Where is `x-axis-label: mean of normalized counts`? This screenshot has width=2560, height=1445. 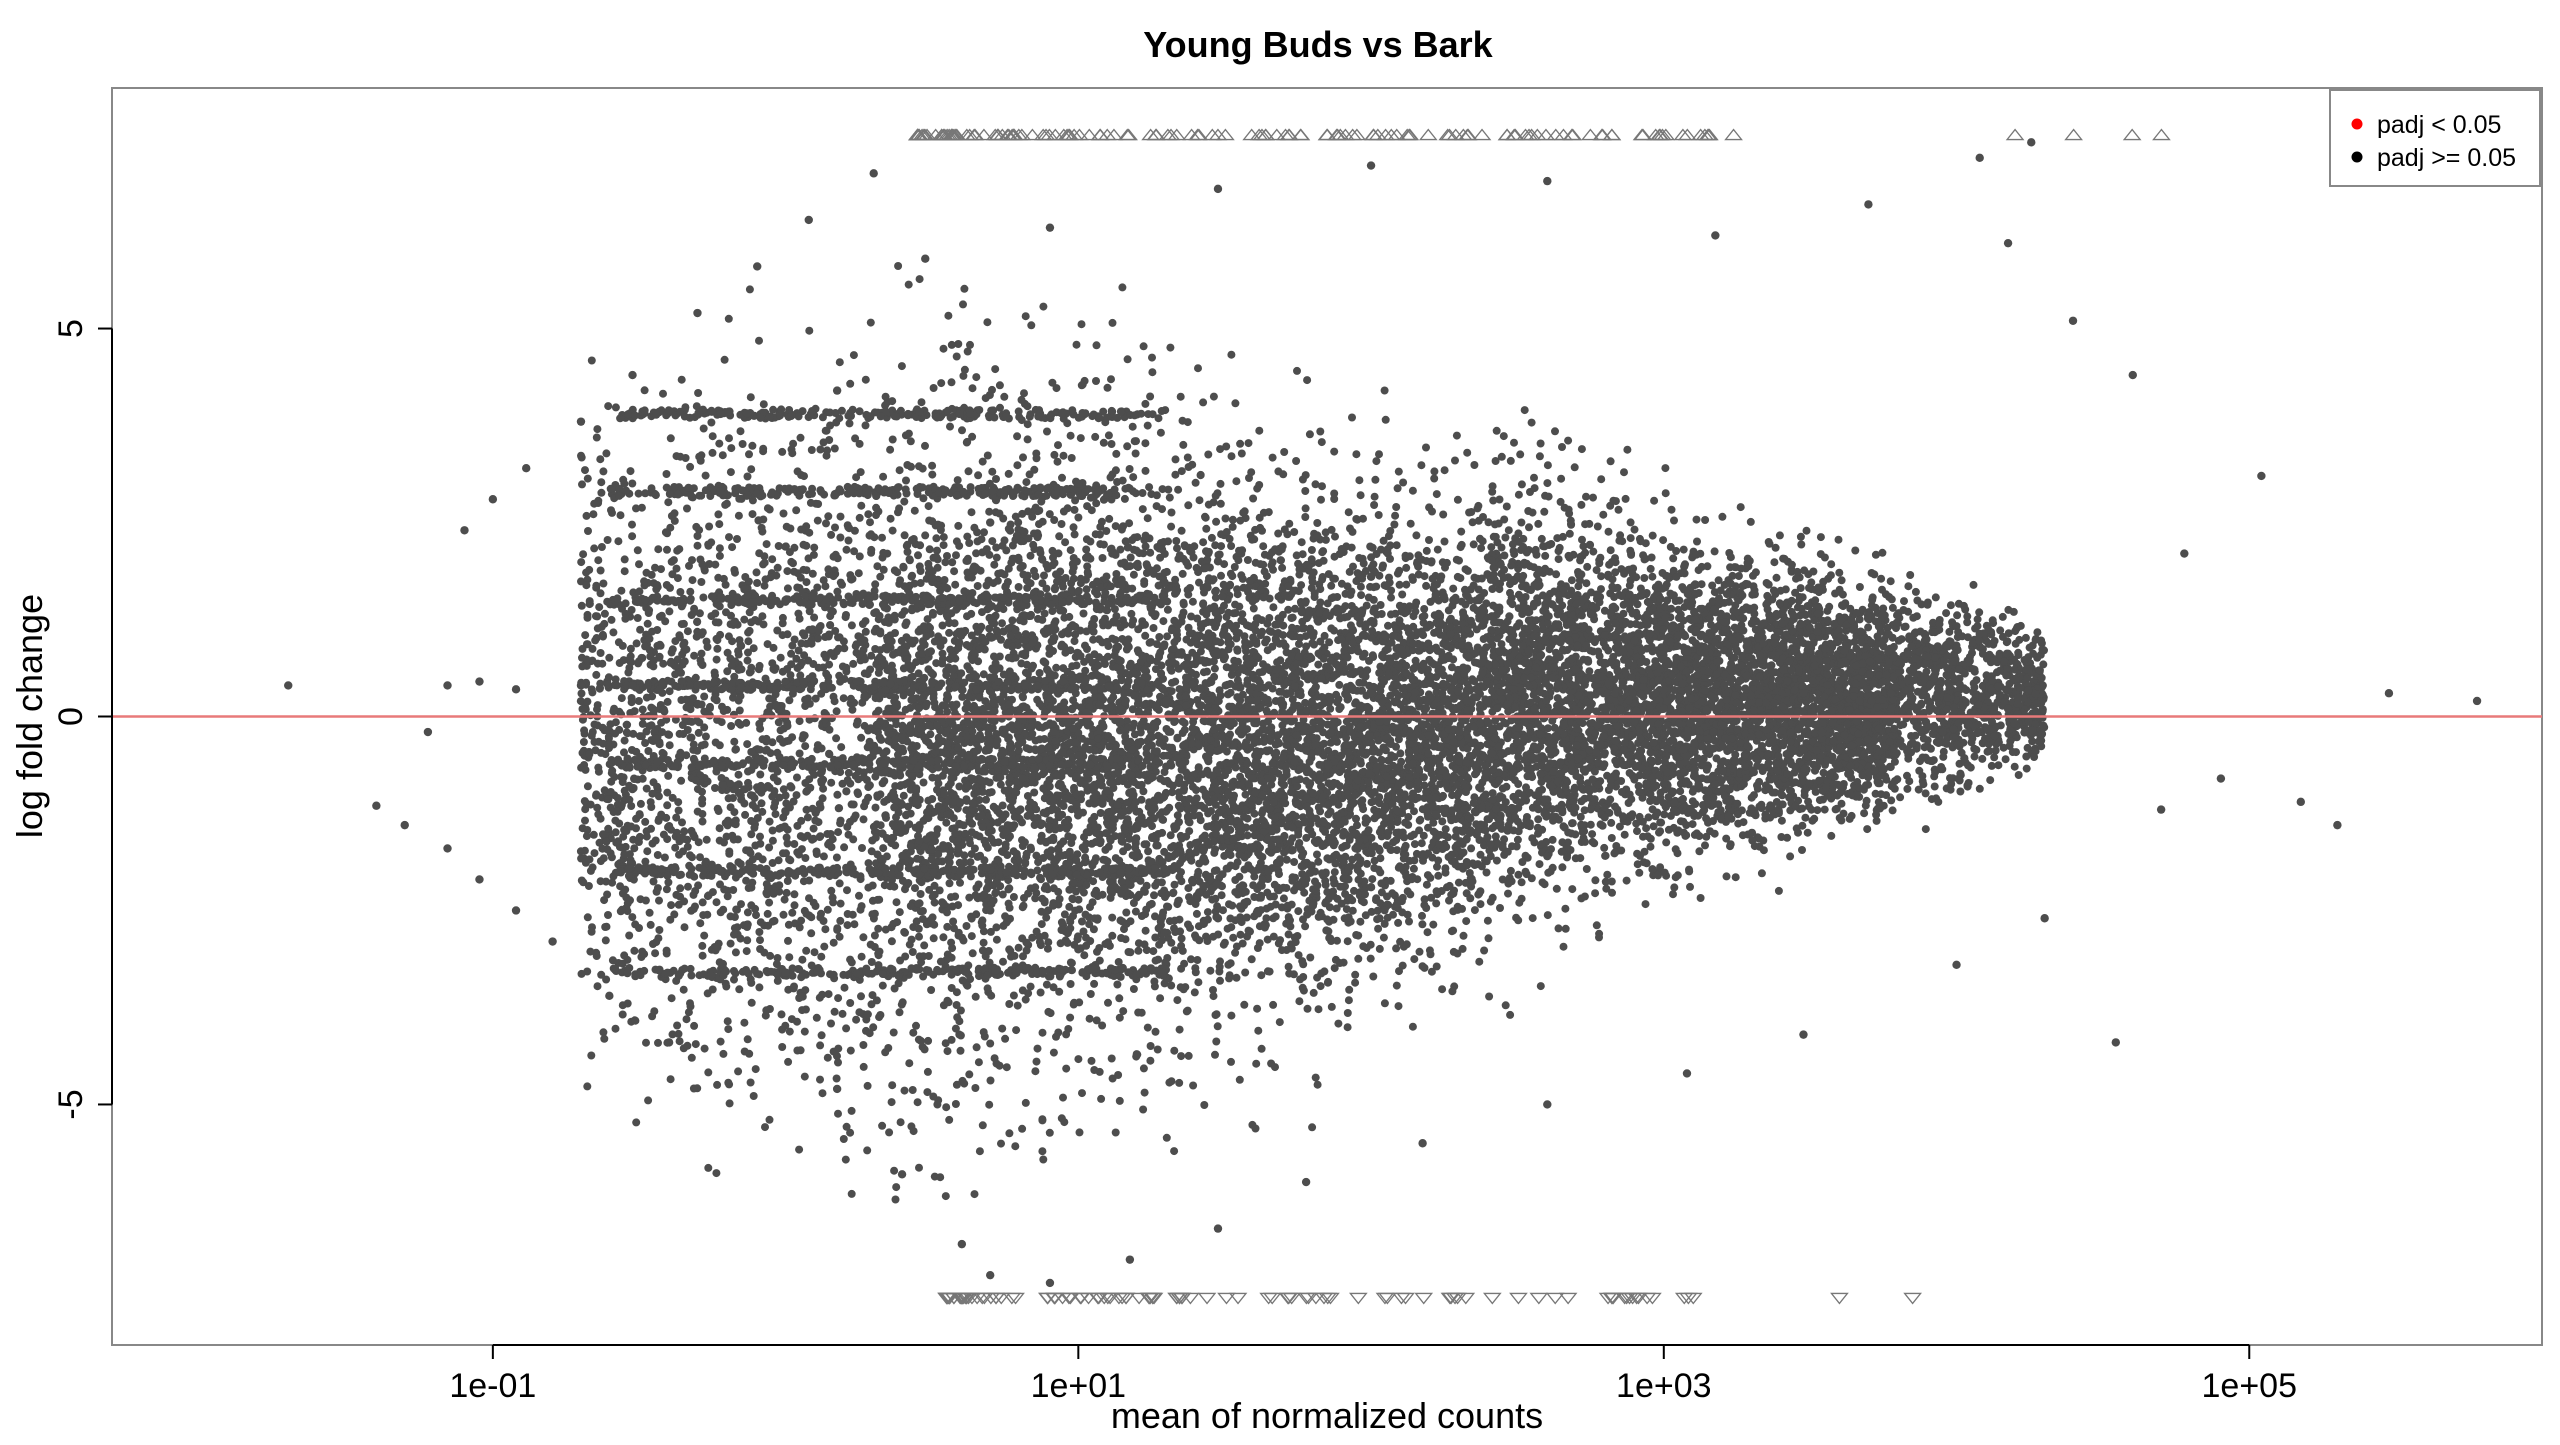
x-axis-label: mean of normalized counts is located at coordinates (1327, 1415).